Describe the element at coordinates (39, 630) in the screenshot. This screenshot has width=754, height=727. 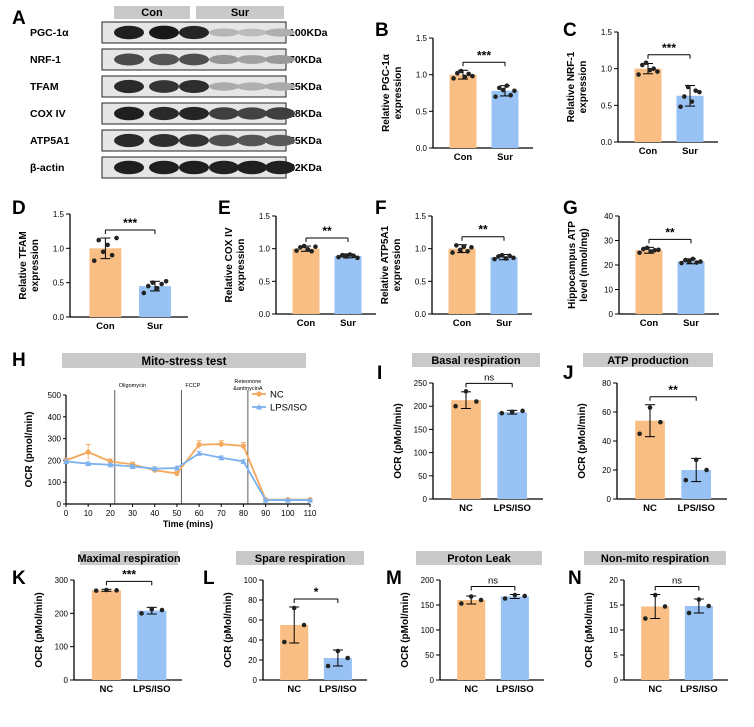
I see `y-axis-label: OCR (pMol/min)` at that location.